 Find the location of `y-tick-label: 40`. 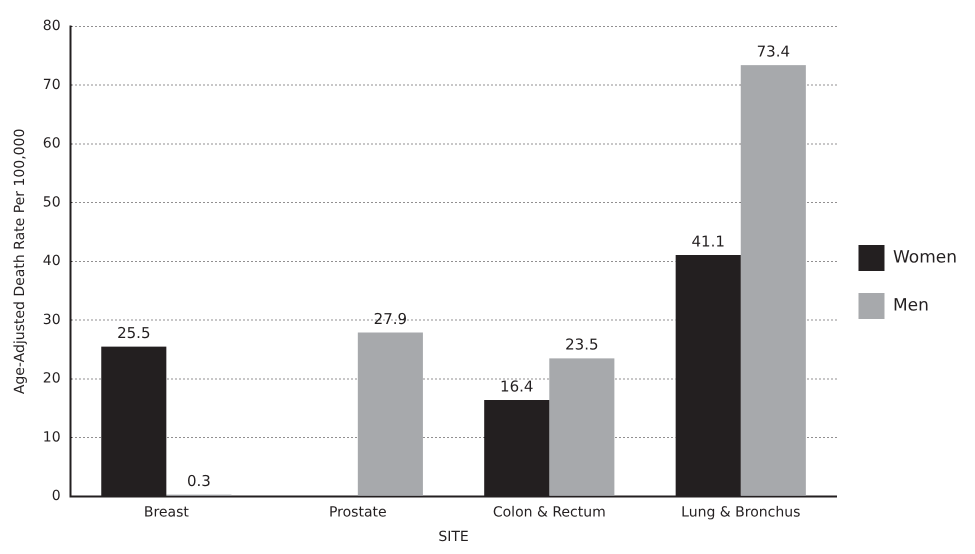

y-tick-label: 40 is located at coordinates (51, 261).